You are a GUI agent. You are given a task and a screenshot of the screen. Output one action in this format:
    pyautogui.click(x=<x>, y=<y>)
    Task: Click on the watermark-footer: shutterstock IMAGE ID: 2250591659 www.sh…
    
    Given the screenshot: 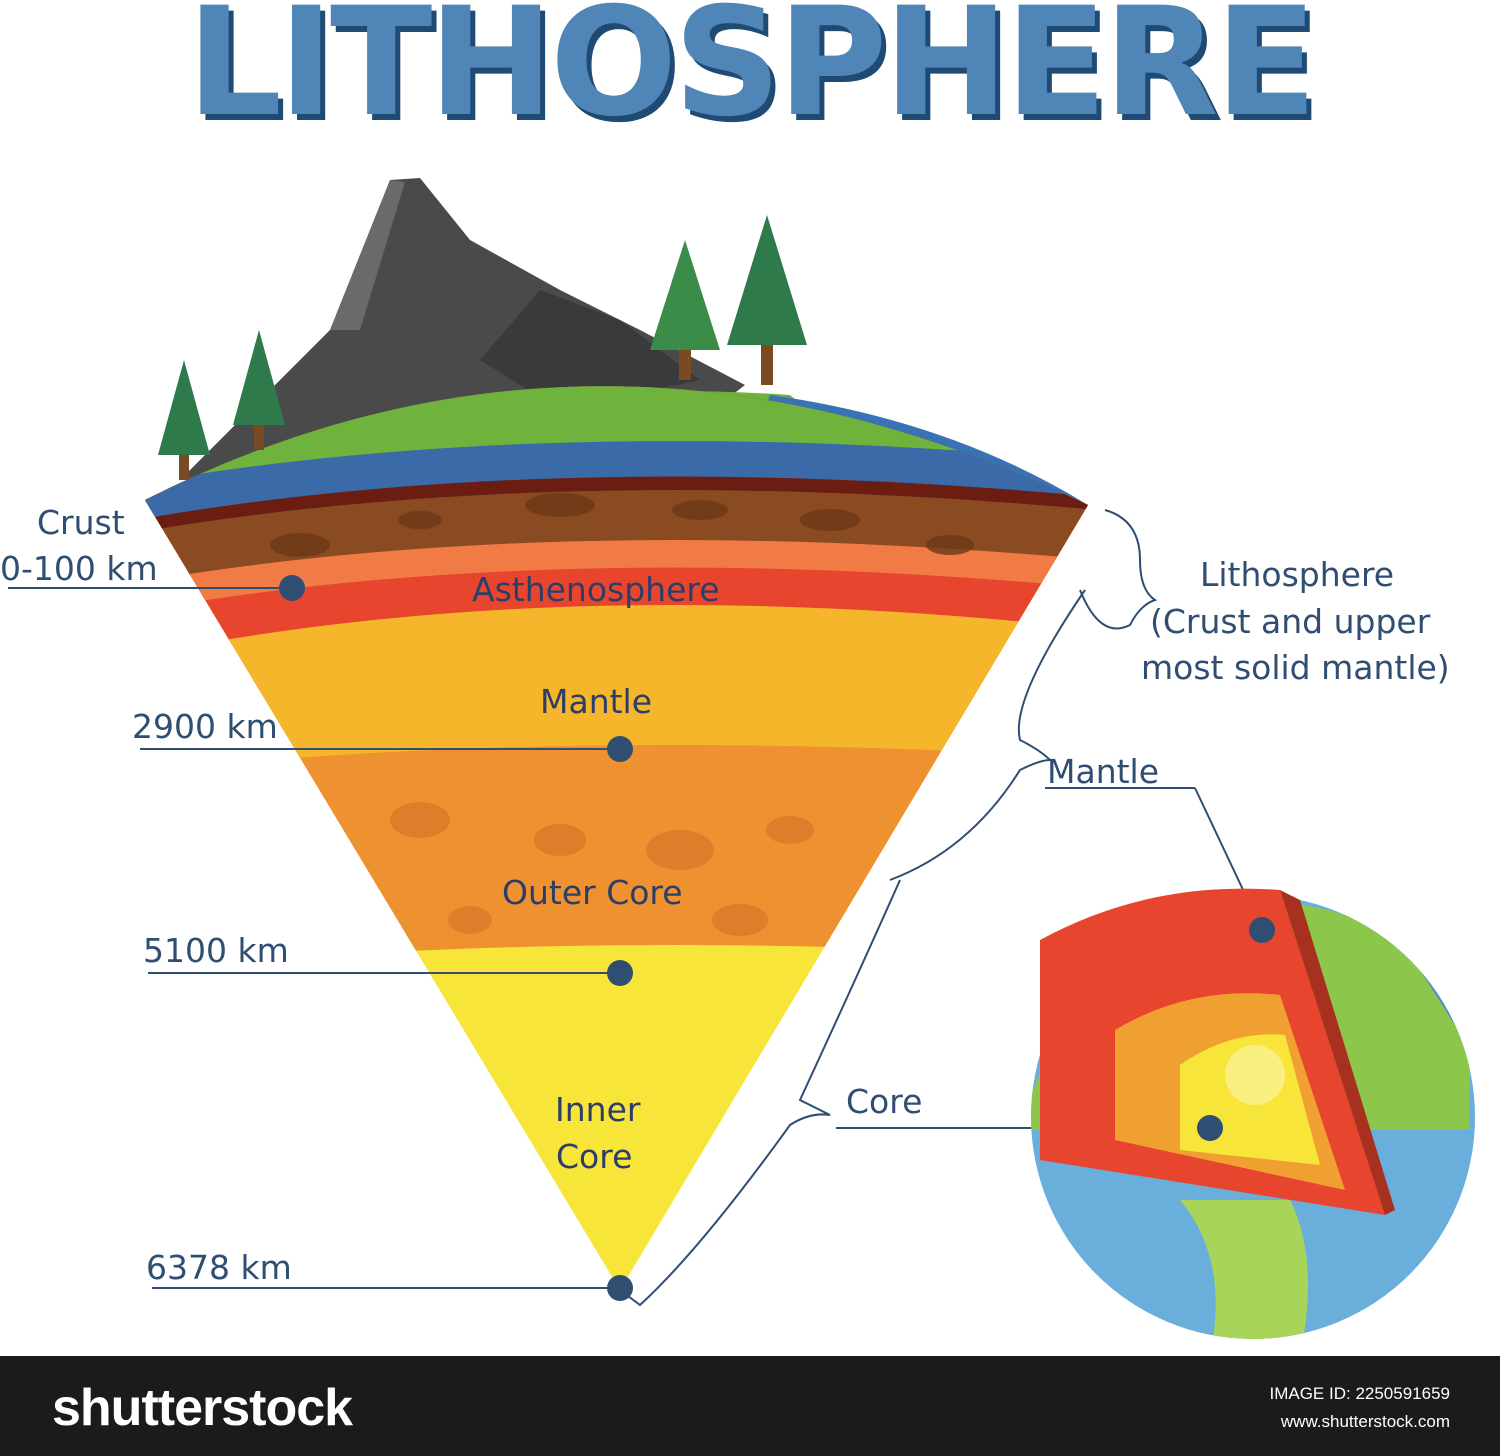 What is the action you would take?
    pyautogui.click(x=750, y=1406)
    